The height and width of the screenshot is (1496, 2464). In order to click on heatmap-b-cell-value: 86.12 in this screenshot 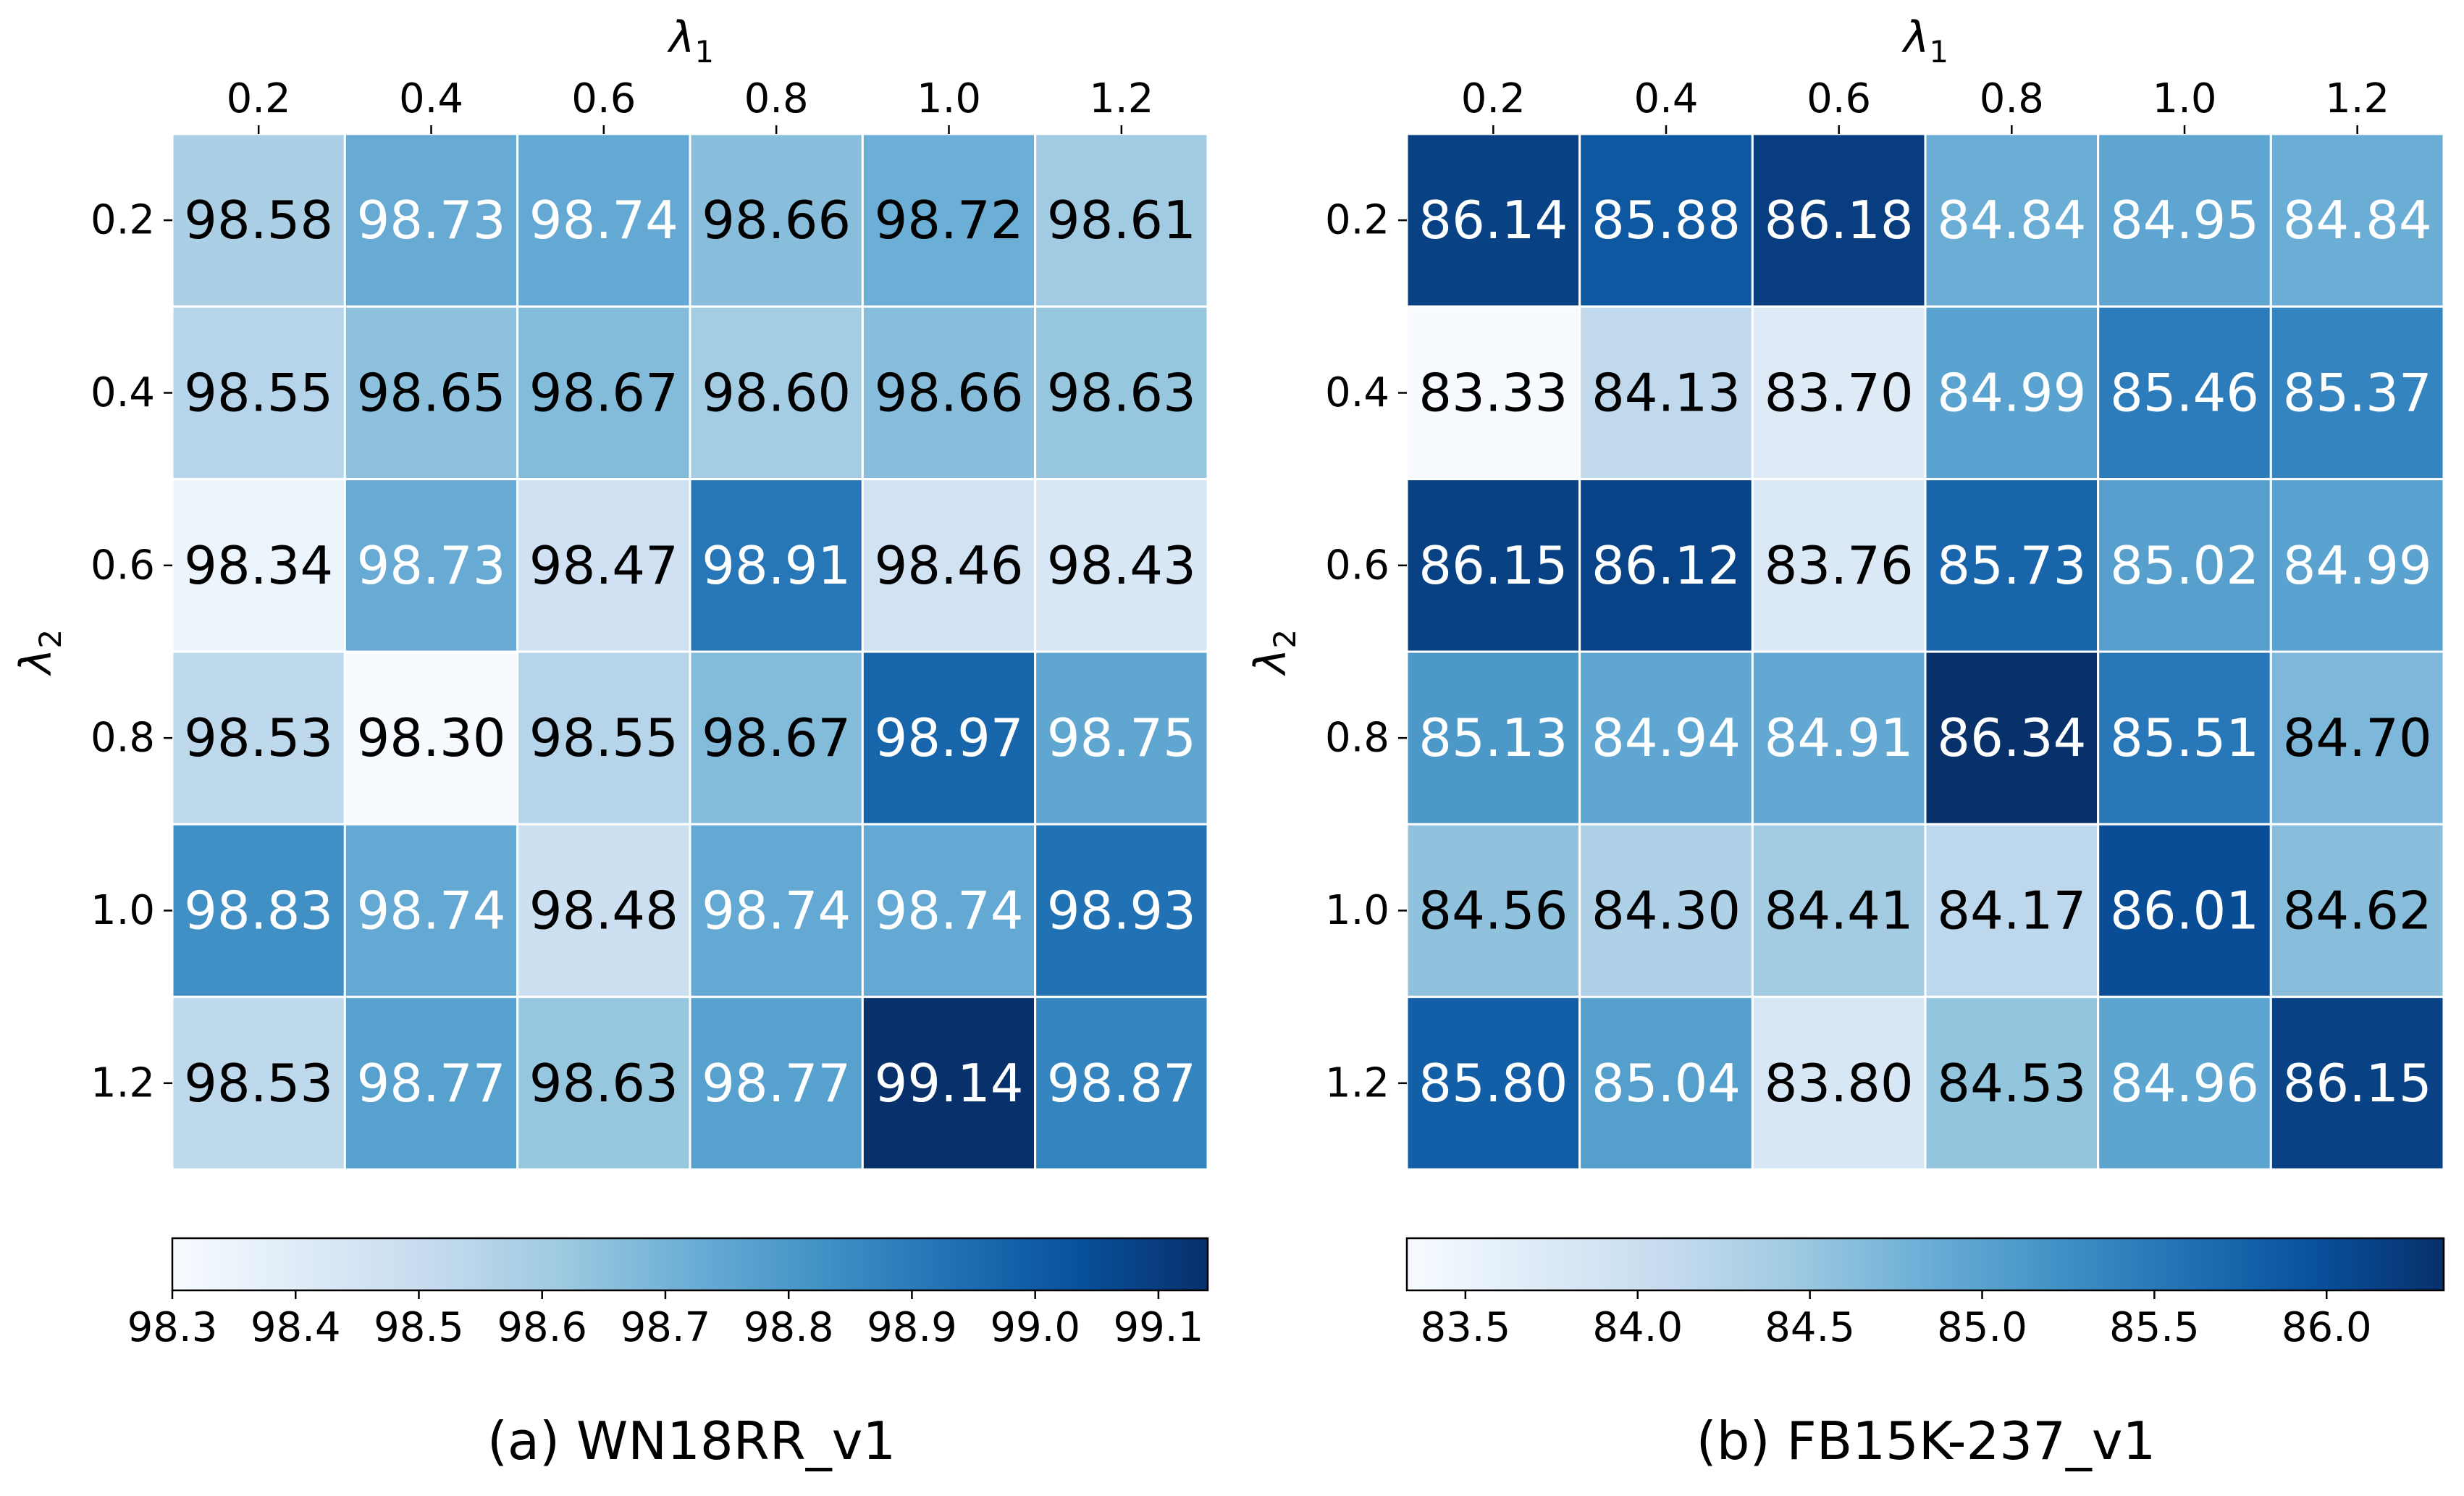, I will do `click(1666, 565)`.